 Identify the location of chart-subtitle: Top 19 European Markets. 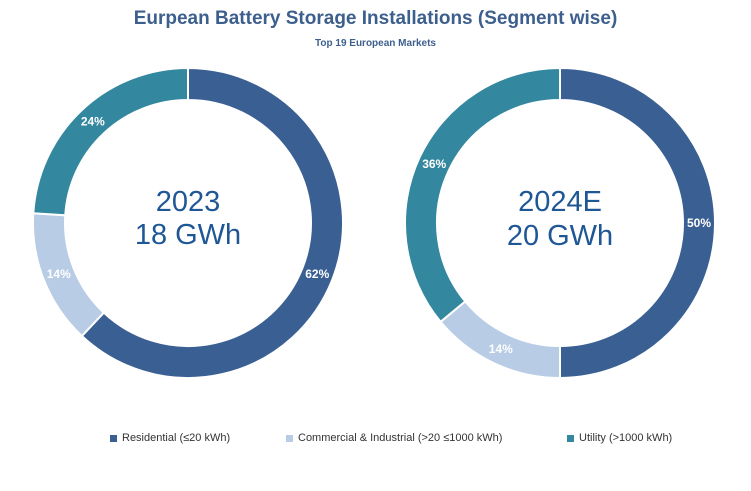
(375, 43).